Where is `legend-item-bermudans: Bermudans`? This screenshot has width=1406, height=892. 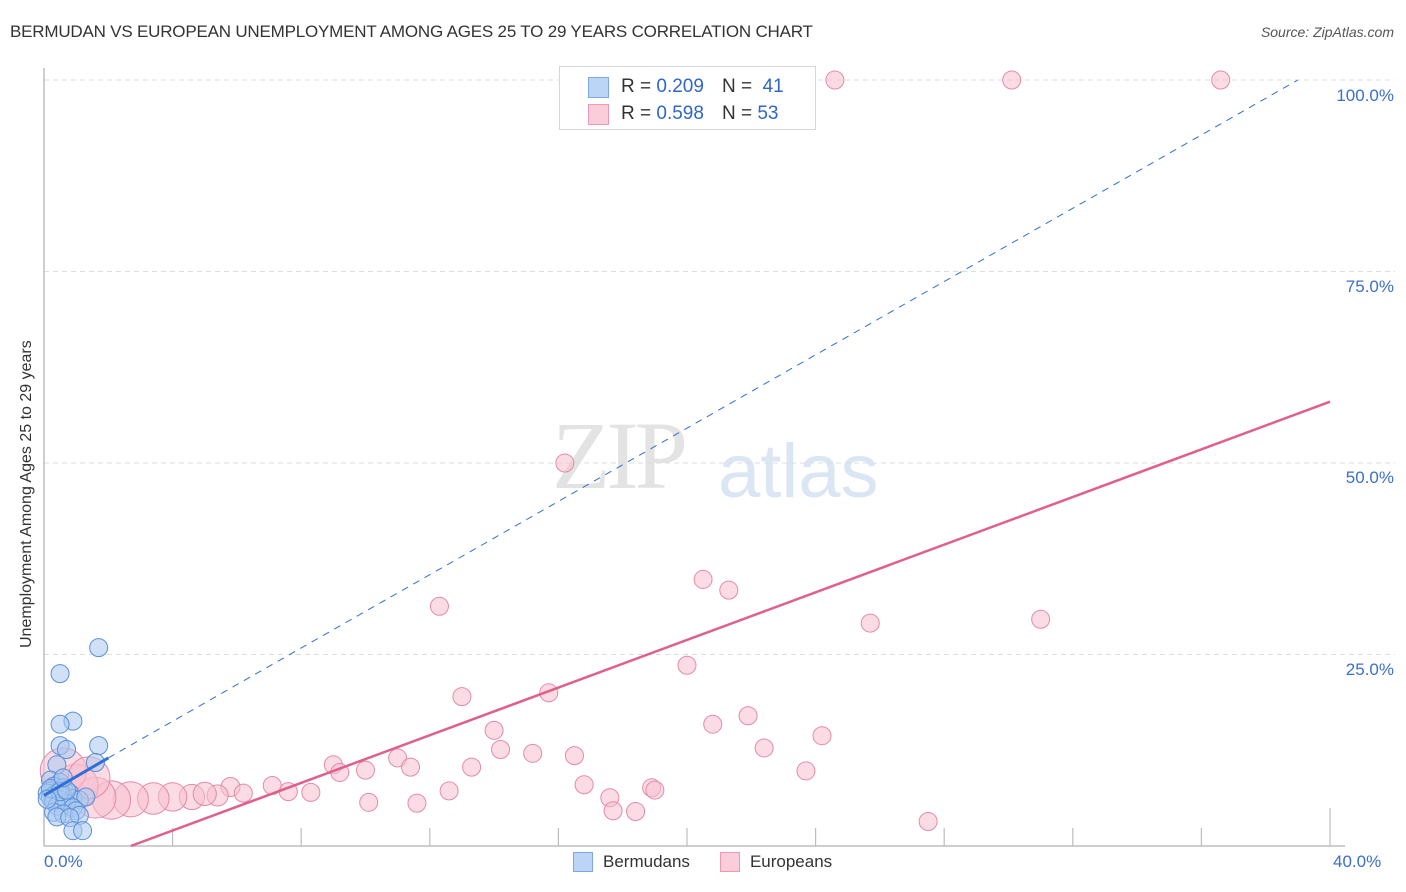 legend-item-bermudans: Bermudans is located at coordinates (631, 862).